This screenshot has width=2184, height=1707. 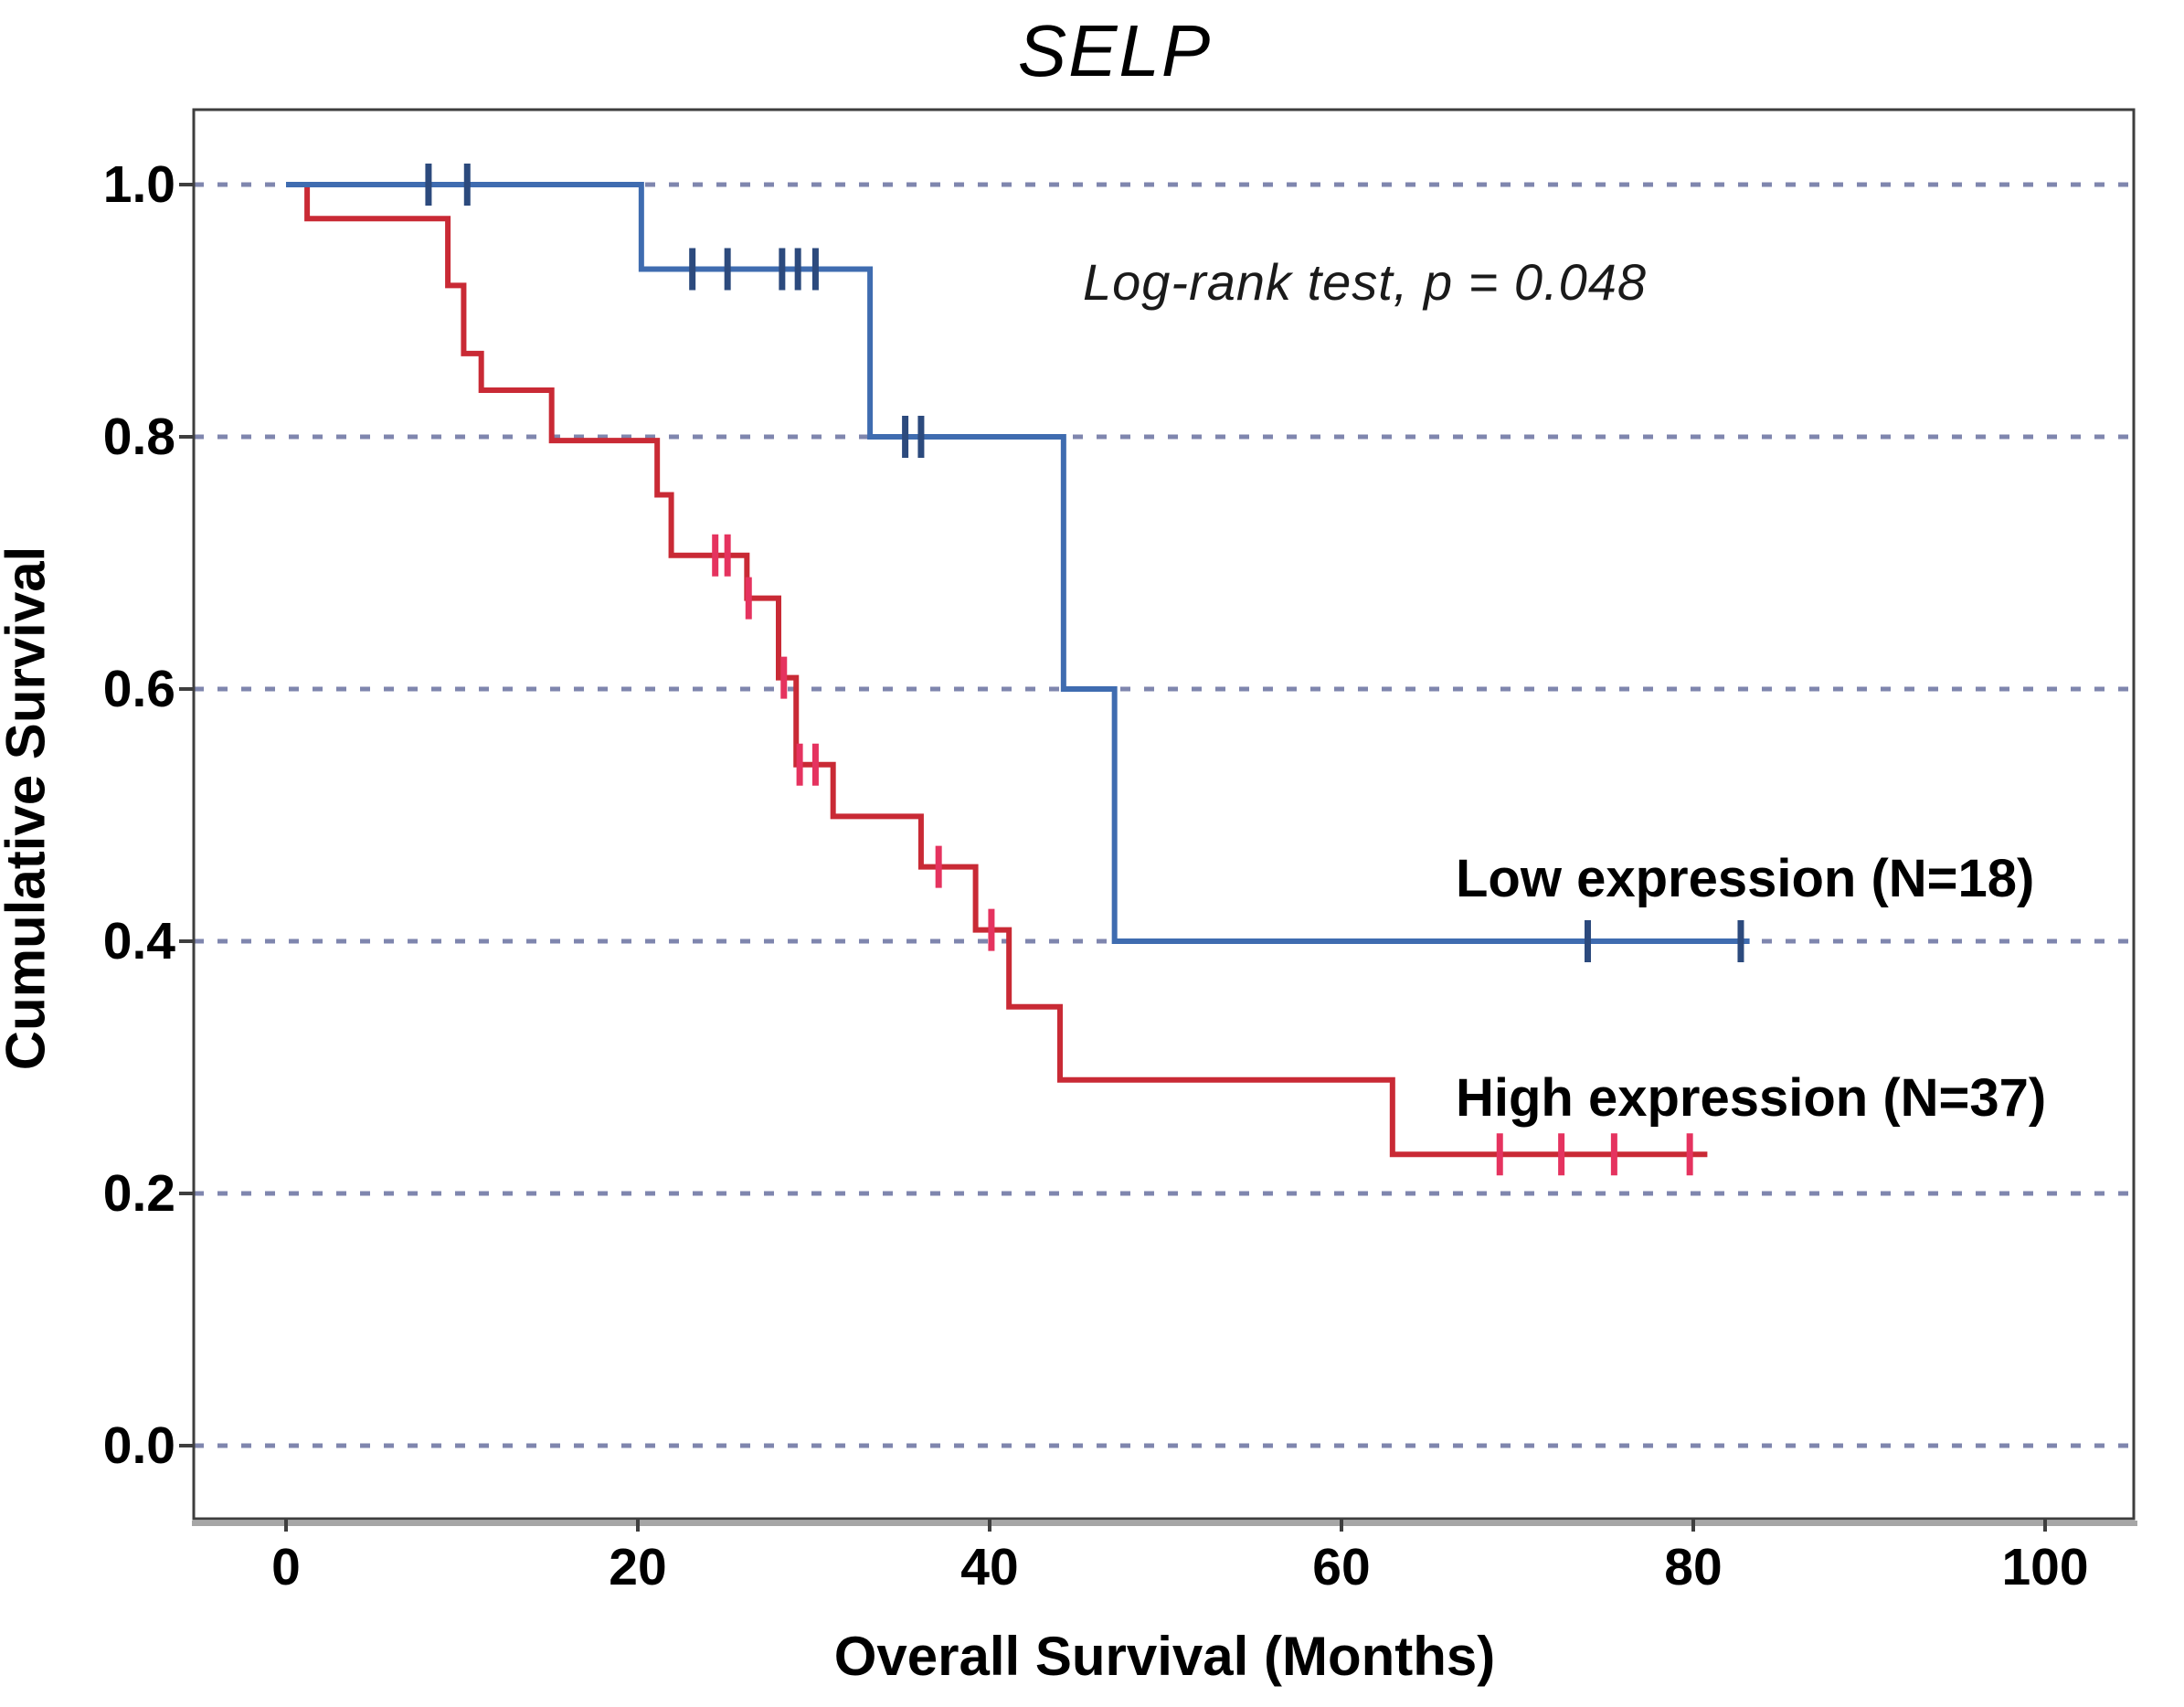 I want to click on legend-label-low-expression: Low expression (N=18), so click(x=1746, y=878).